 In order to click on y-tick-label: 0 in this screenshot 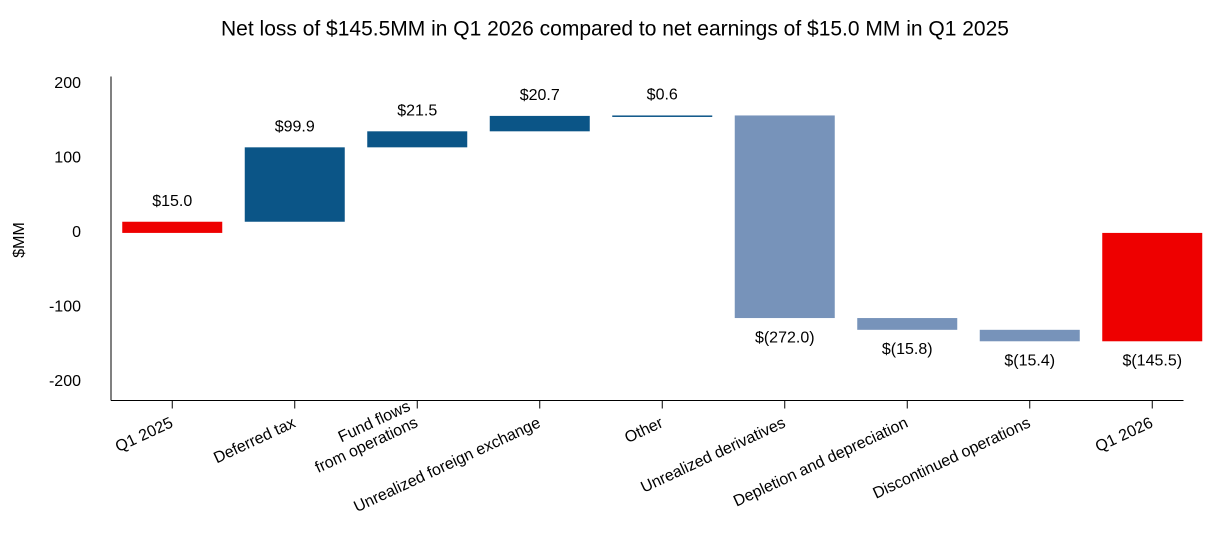, I will do `click(76, 232)`.